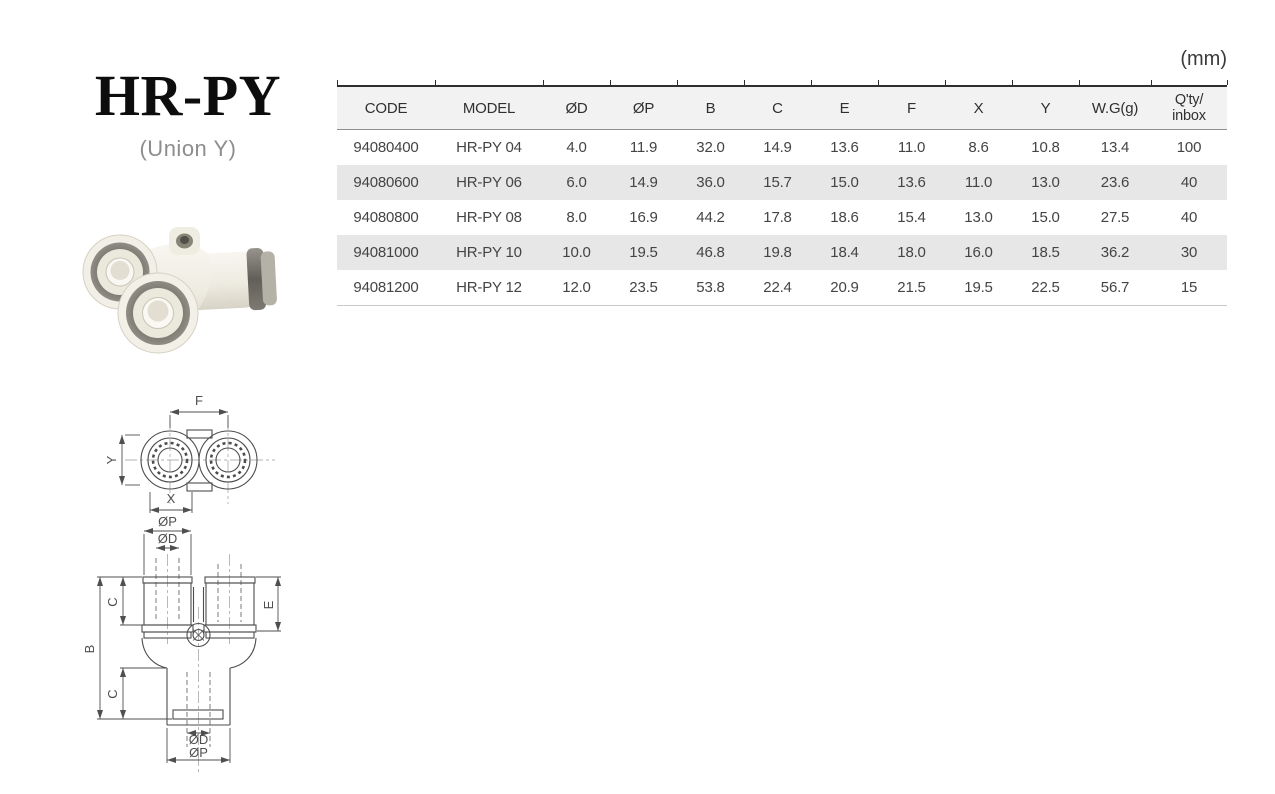  What do you see at coordinates (1115, 182) in the screenshot?
I see `cell: 23.6` at bounding box center [1115, 182].